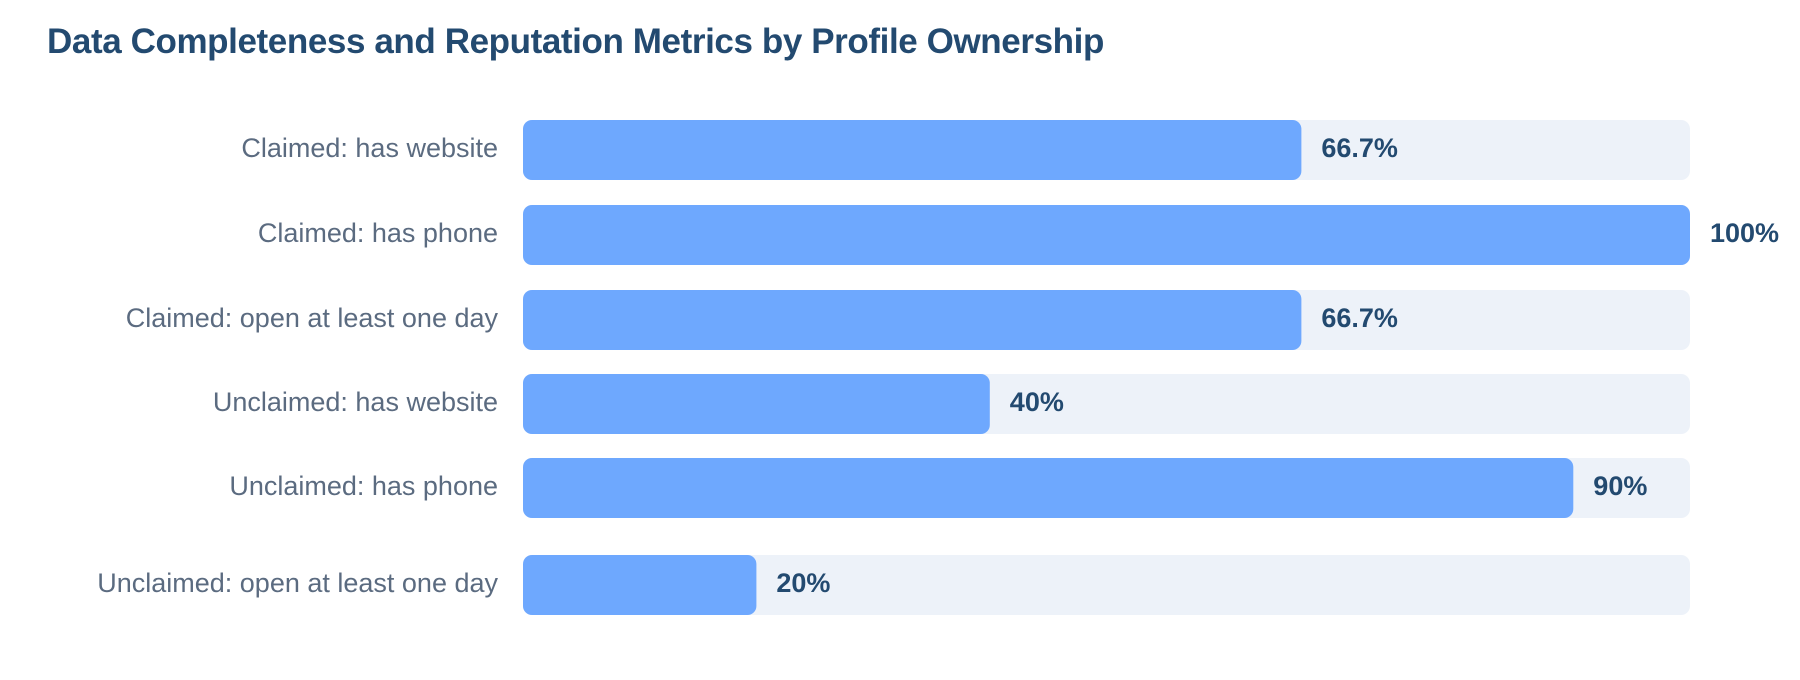 Image resolution: width=1800 pixels, height=680 pixels. I want to click on bar-row: Unclaimed: has phone 90%, so click(959, 488).